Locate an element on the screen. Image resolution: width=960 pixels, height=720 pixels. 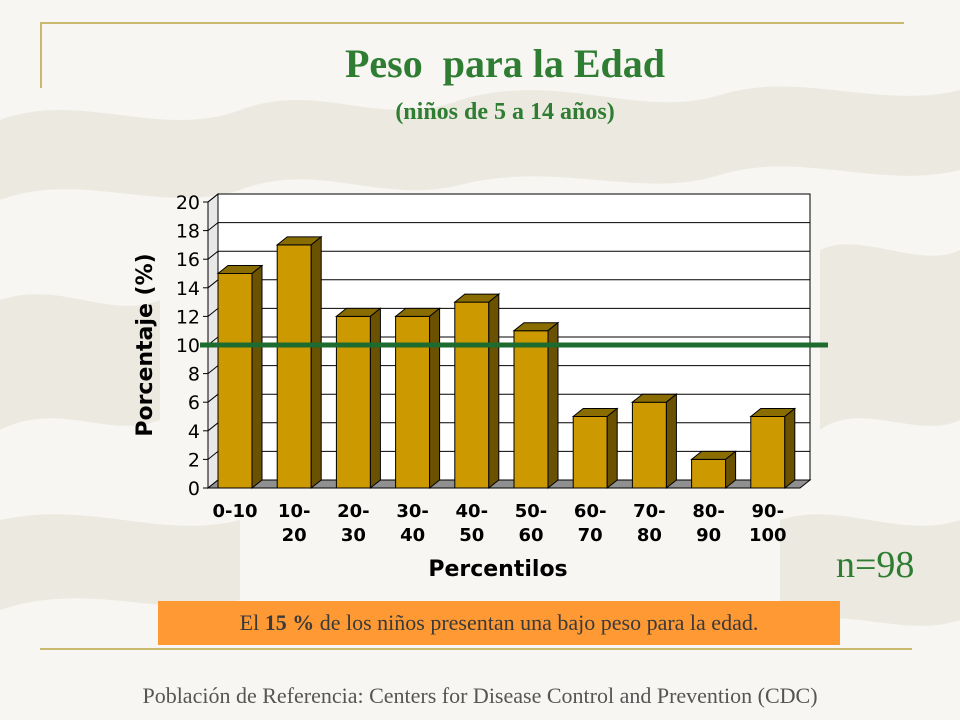
y-tick-label: 8 is located at coordinates (194, 375).